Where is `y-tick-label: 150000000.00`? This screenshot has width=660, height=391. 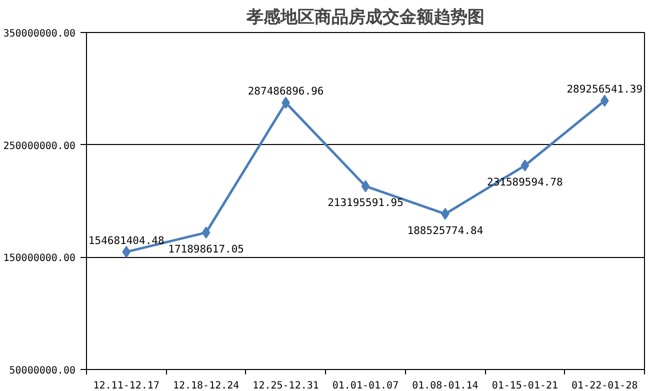
y-tick-label: 150000000.00 is located at coordinates (39, 258).